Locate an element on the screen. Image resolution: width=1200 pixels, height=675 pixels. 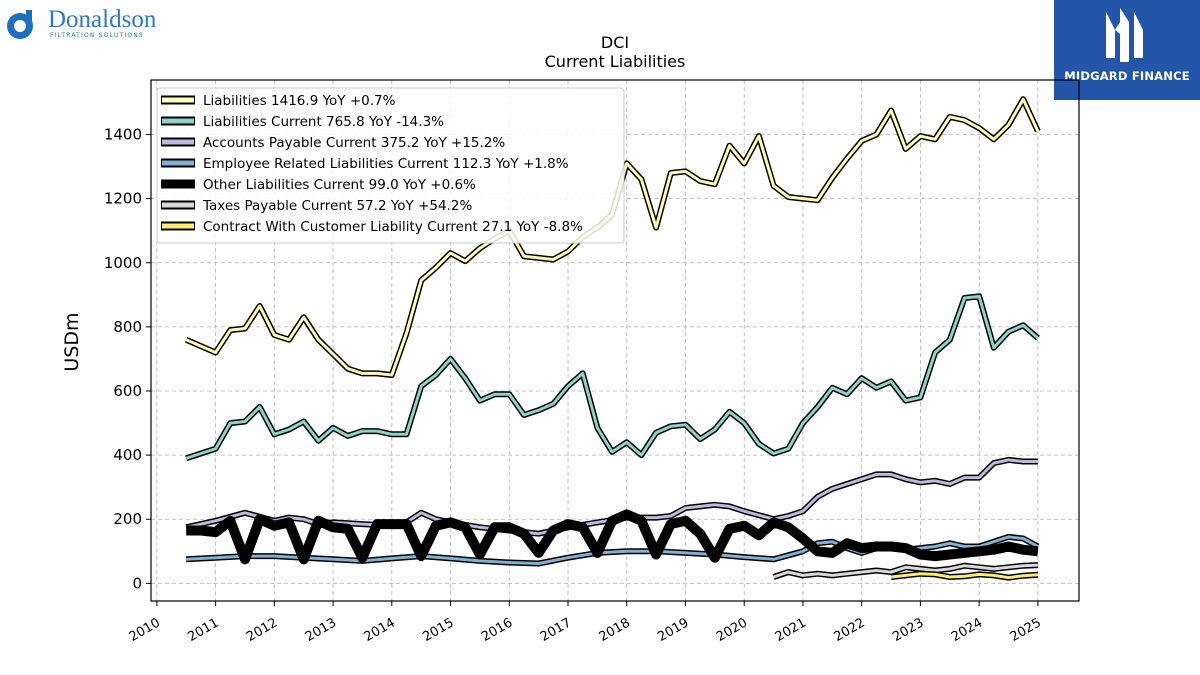
x-tick-label: 2015 is located at coordinates (438, 630).